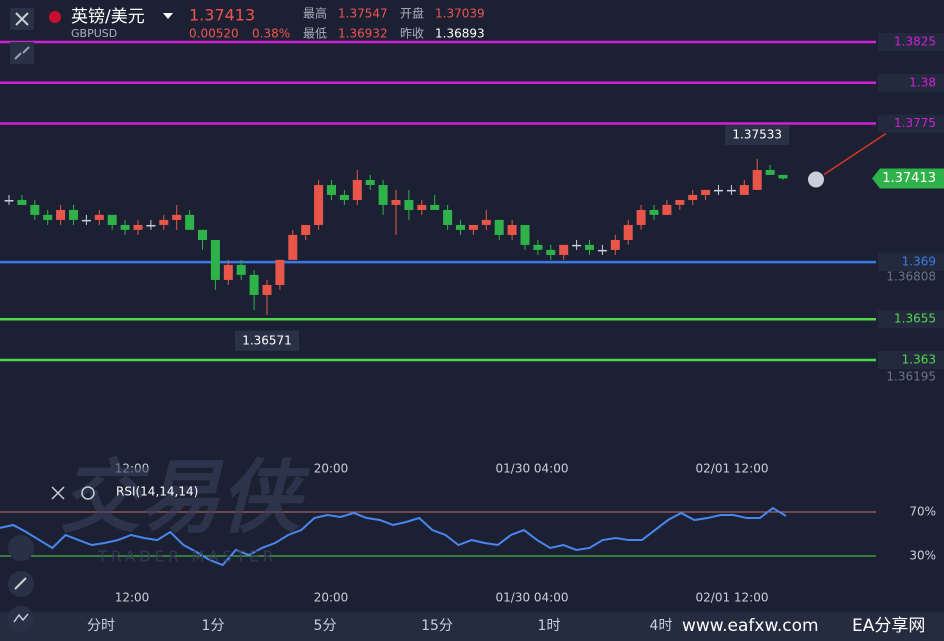 The height and width of the screenshot is (641, 944). Describe the element at coordinates (460, 34) in the screenshot. I see `stat-value: 1.36893` at that location.